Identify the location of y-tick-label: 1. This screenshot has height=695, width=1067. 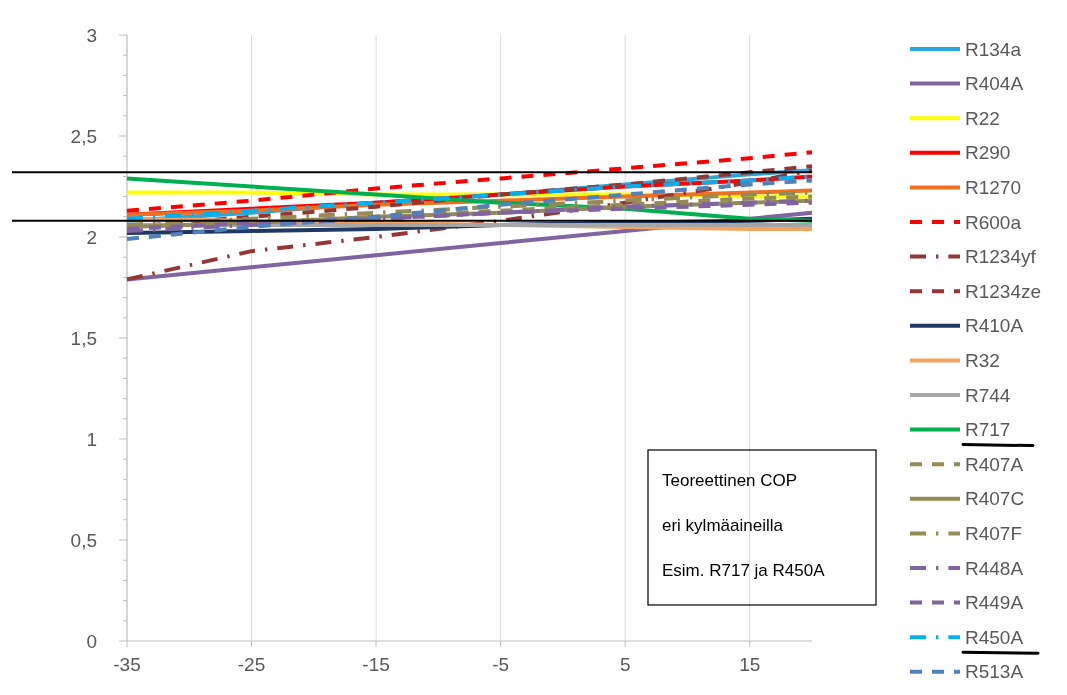
(91, 439).